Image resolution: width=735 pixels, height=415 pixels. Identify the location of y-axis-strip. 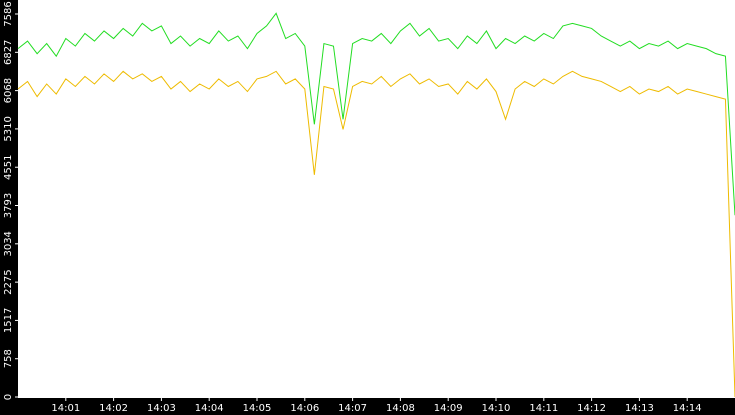
(9, 207).